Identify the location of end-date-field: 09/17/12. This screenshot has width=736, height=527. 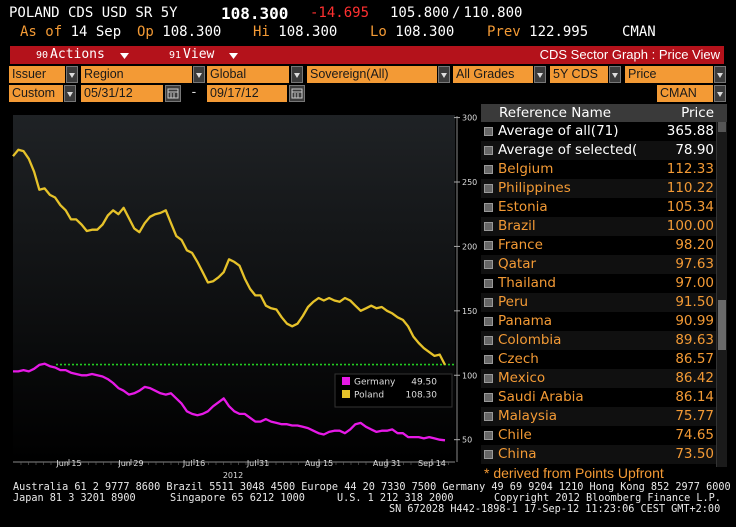
(247, 93).